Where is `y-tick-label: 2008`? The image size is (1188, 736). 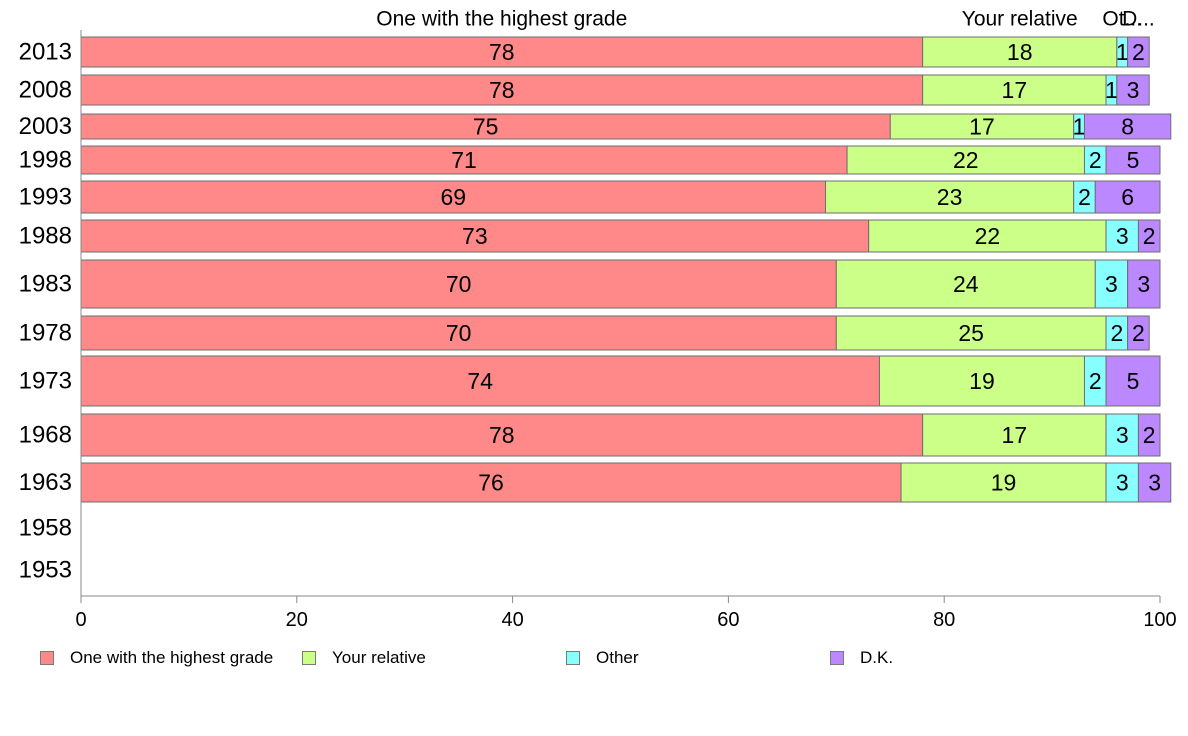
y-tick-label: 2008 is located at coordinates (45, 90).